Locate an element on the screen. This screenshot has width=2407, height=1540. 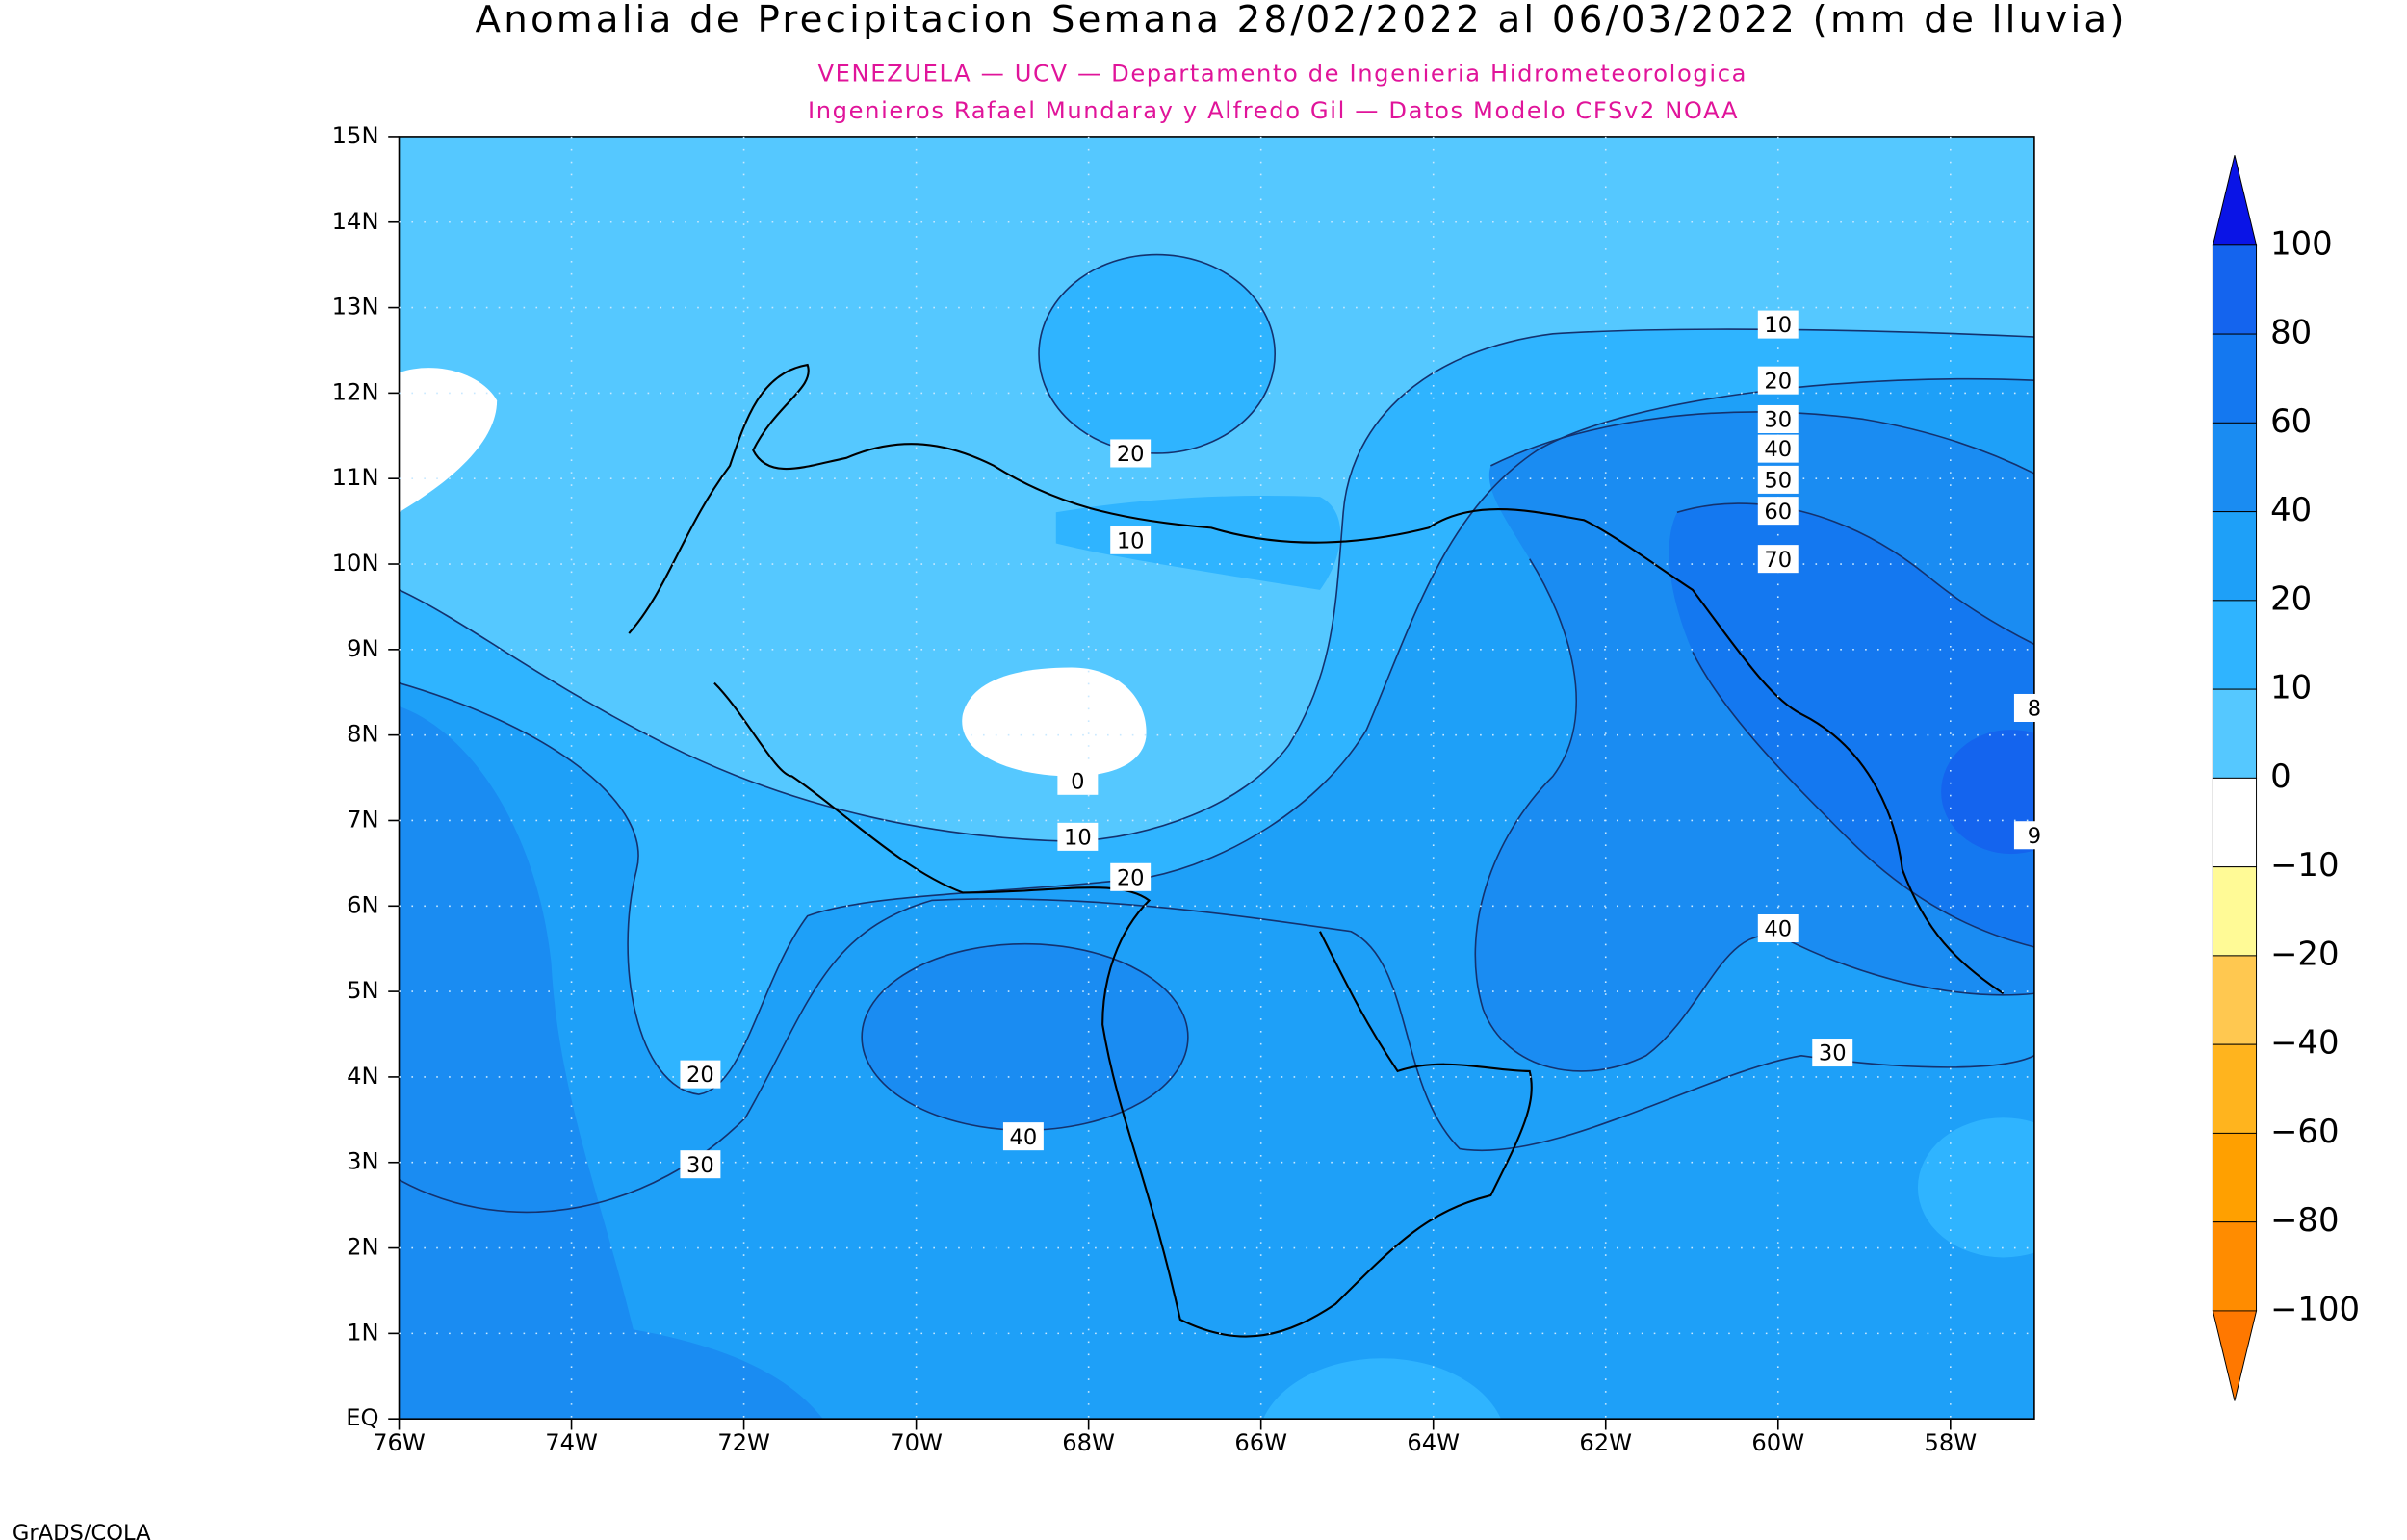
lat-label: 1N is located at coordinates (362, 1332).